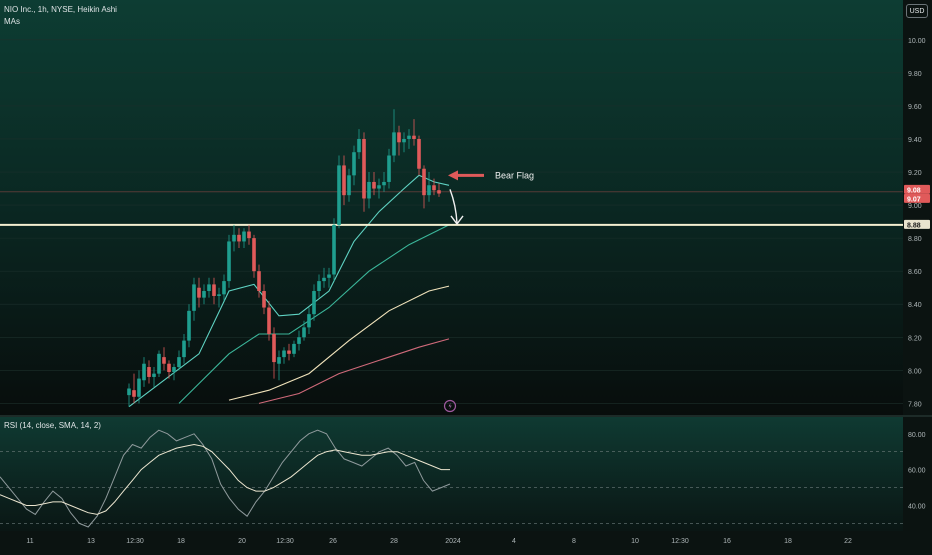 The width and height of the screenshot is (932, 555). What do you see at coordinates (635, 541) in the screenshot?
I see `time-tick-label: 10` at bounding box center [635, 541].